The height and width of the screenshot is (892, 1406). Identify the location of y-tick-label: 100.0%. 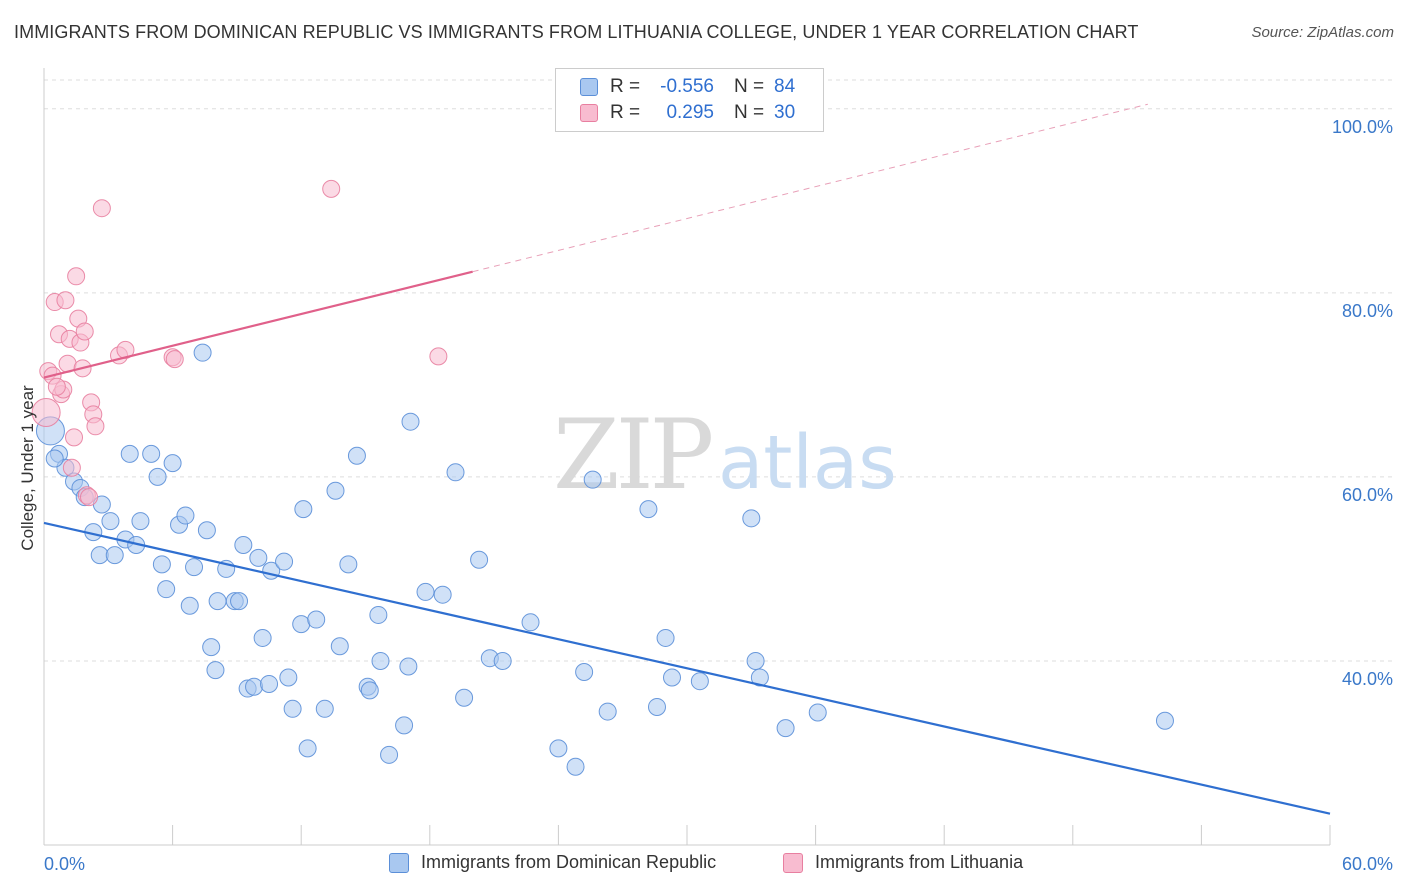
(1362, 127).